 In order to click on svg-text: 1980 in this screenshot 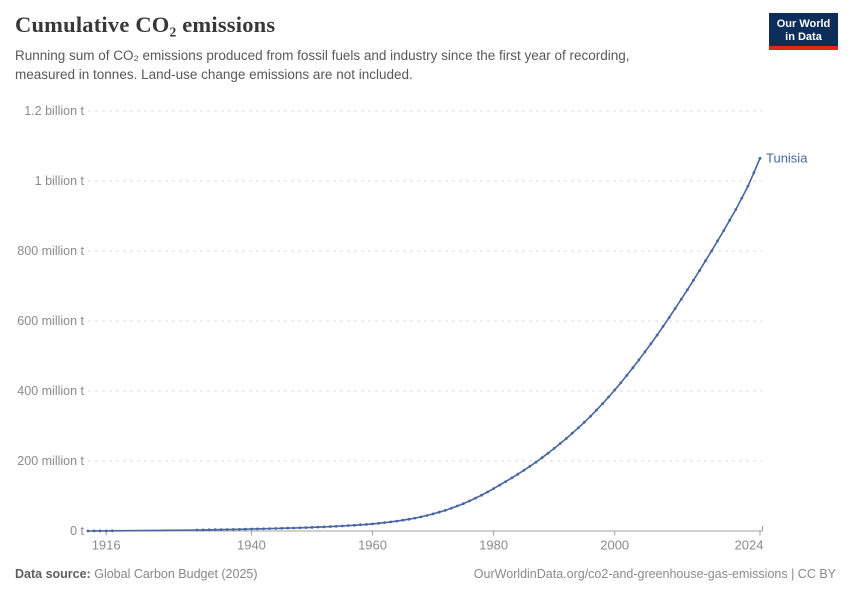, I will do `click(493, 545)`.